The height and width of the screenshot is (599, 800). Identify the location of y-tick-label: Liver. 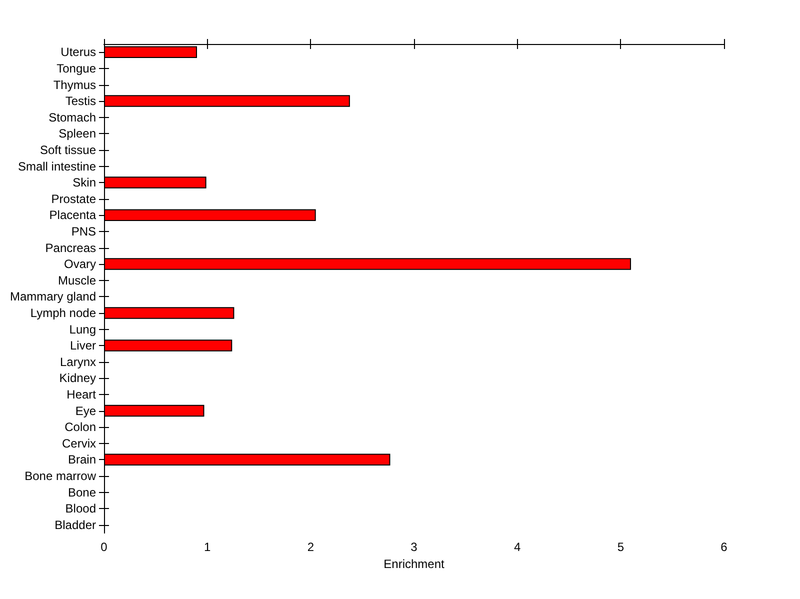
(83, 345).